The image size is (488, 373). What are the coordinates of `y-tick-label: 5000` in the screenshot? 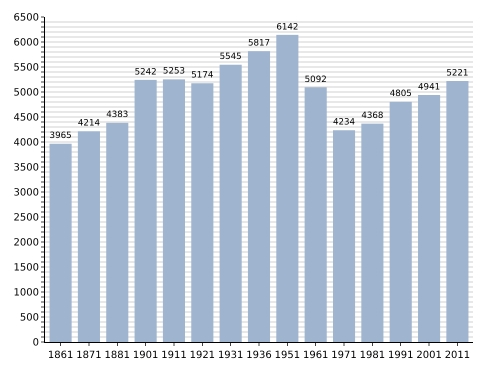 It's located at (26, 93).